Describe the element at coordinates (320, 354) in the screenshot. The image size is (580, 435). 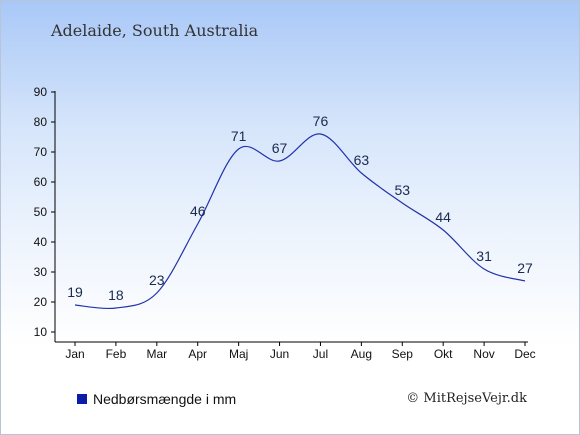
I see `x-tick-label: Jul` at that location.